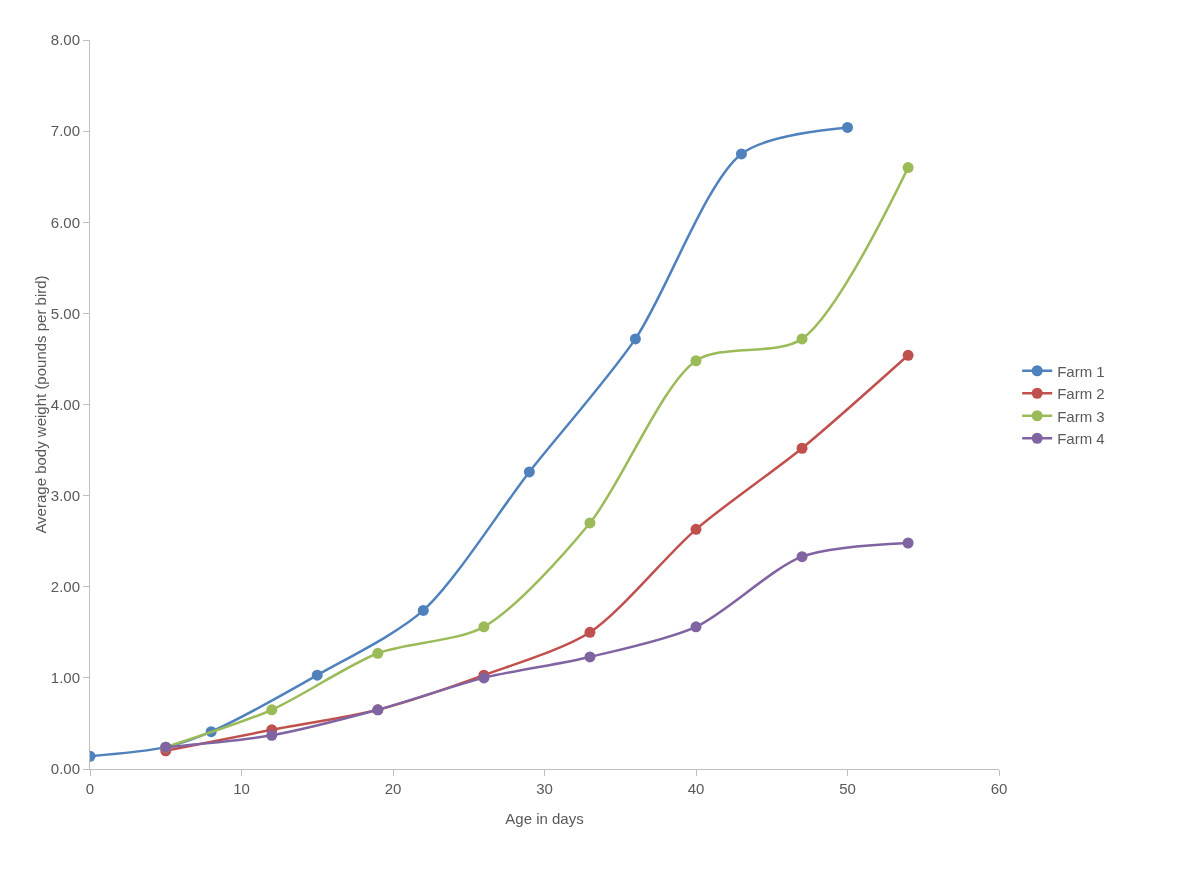  What do you see at coordinates (65, 131) in the screenshot?
I see `y-tick-label: 7.00` at bounding box center [65, 131].